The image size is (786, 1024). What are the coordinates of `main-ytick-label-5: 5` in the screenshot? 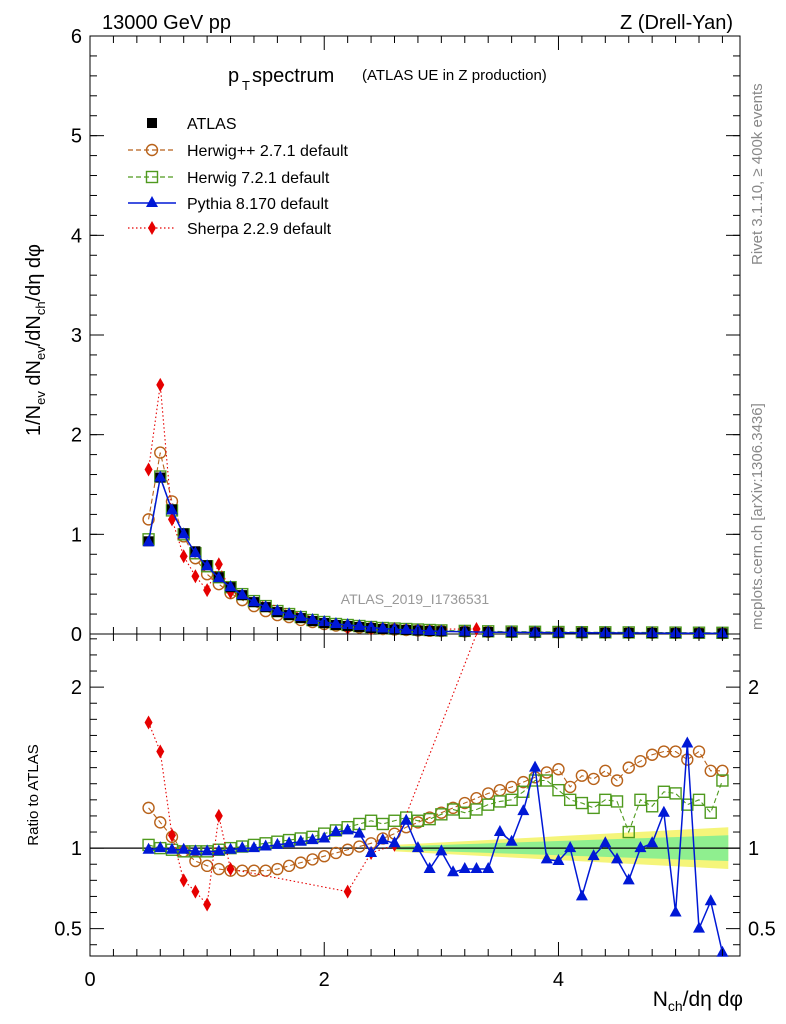 It's located at (76, 137).